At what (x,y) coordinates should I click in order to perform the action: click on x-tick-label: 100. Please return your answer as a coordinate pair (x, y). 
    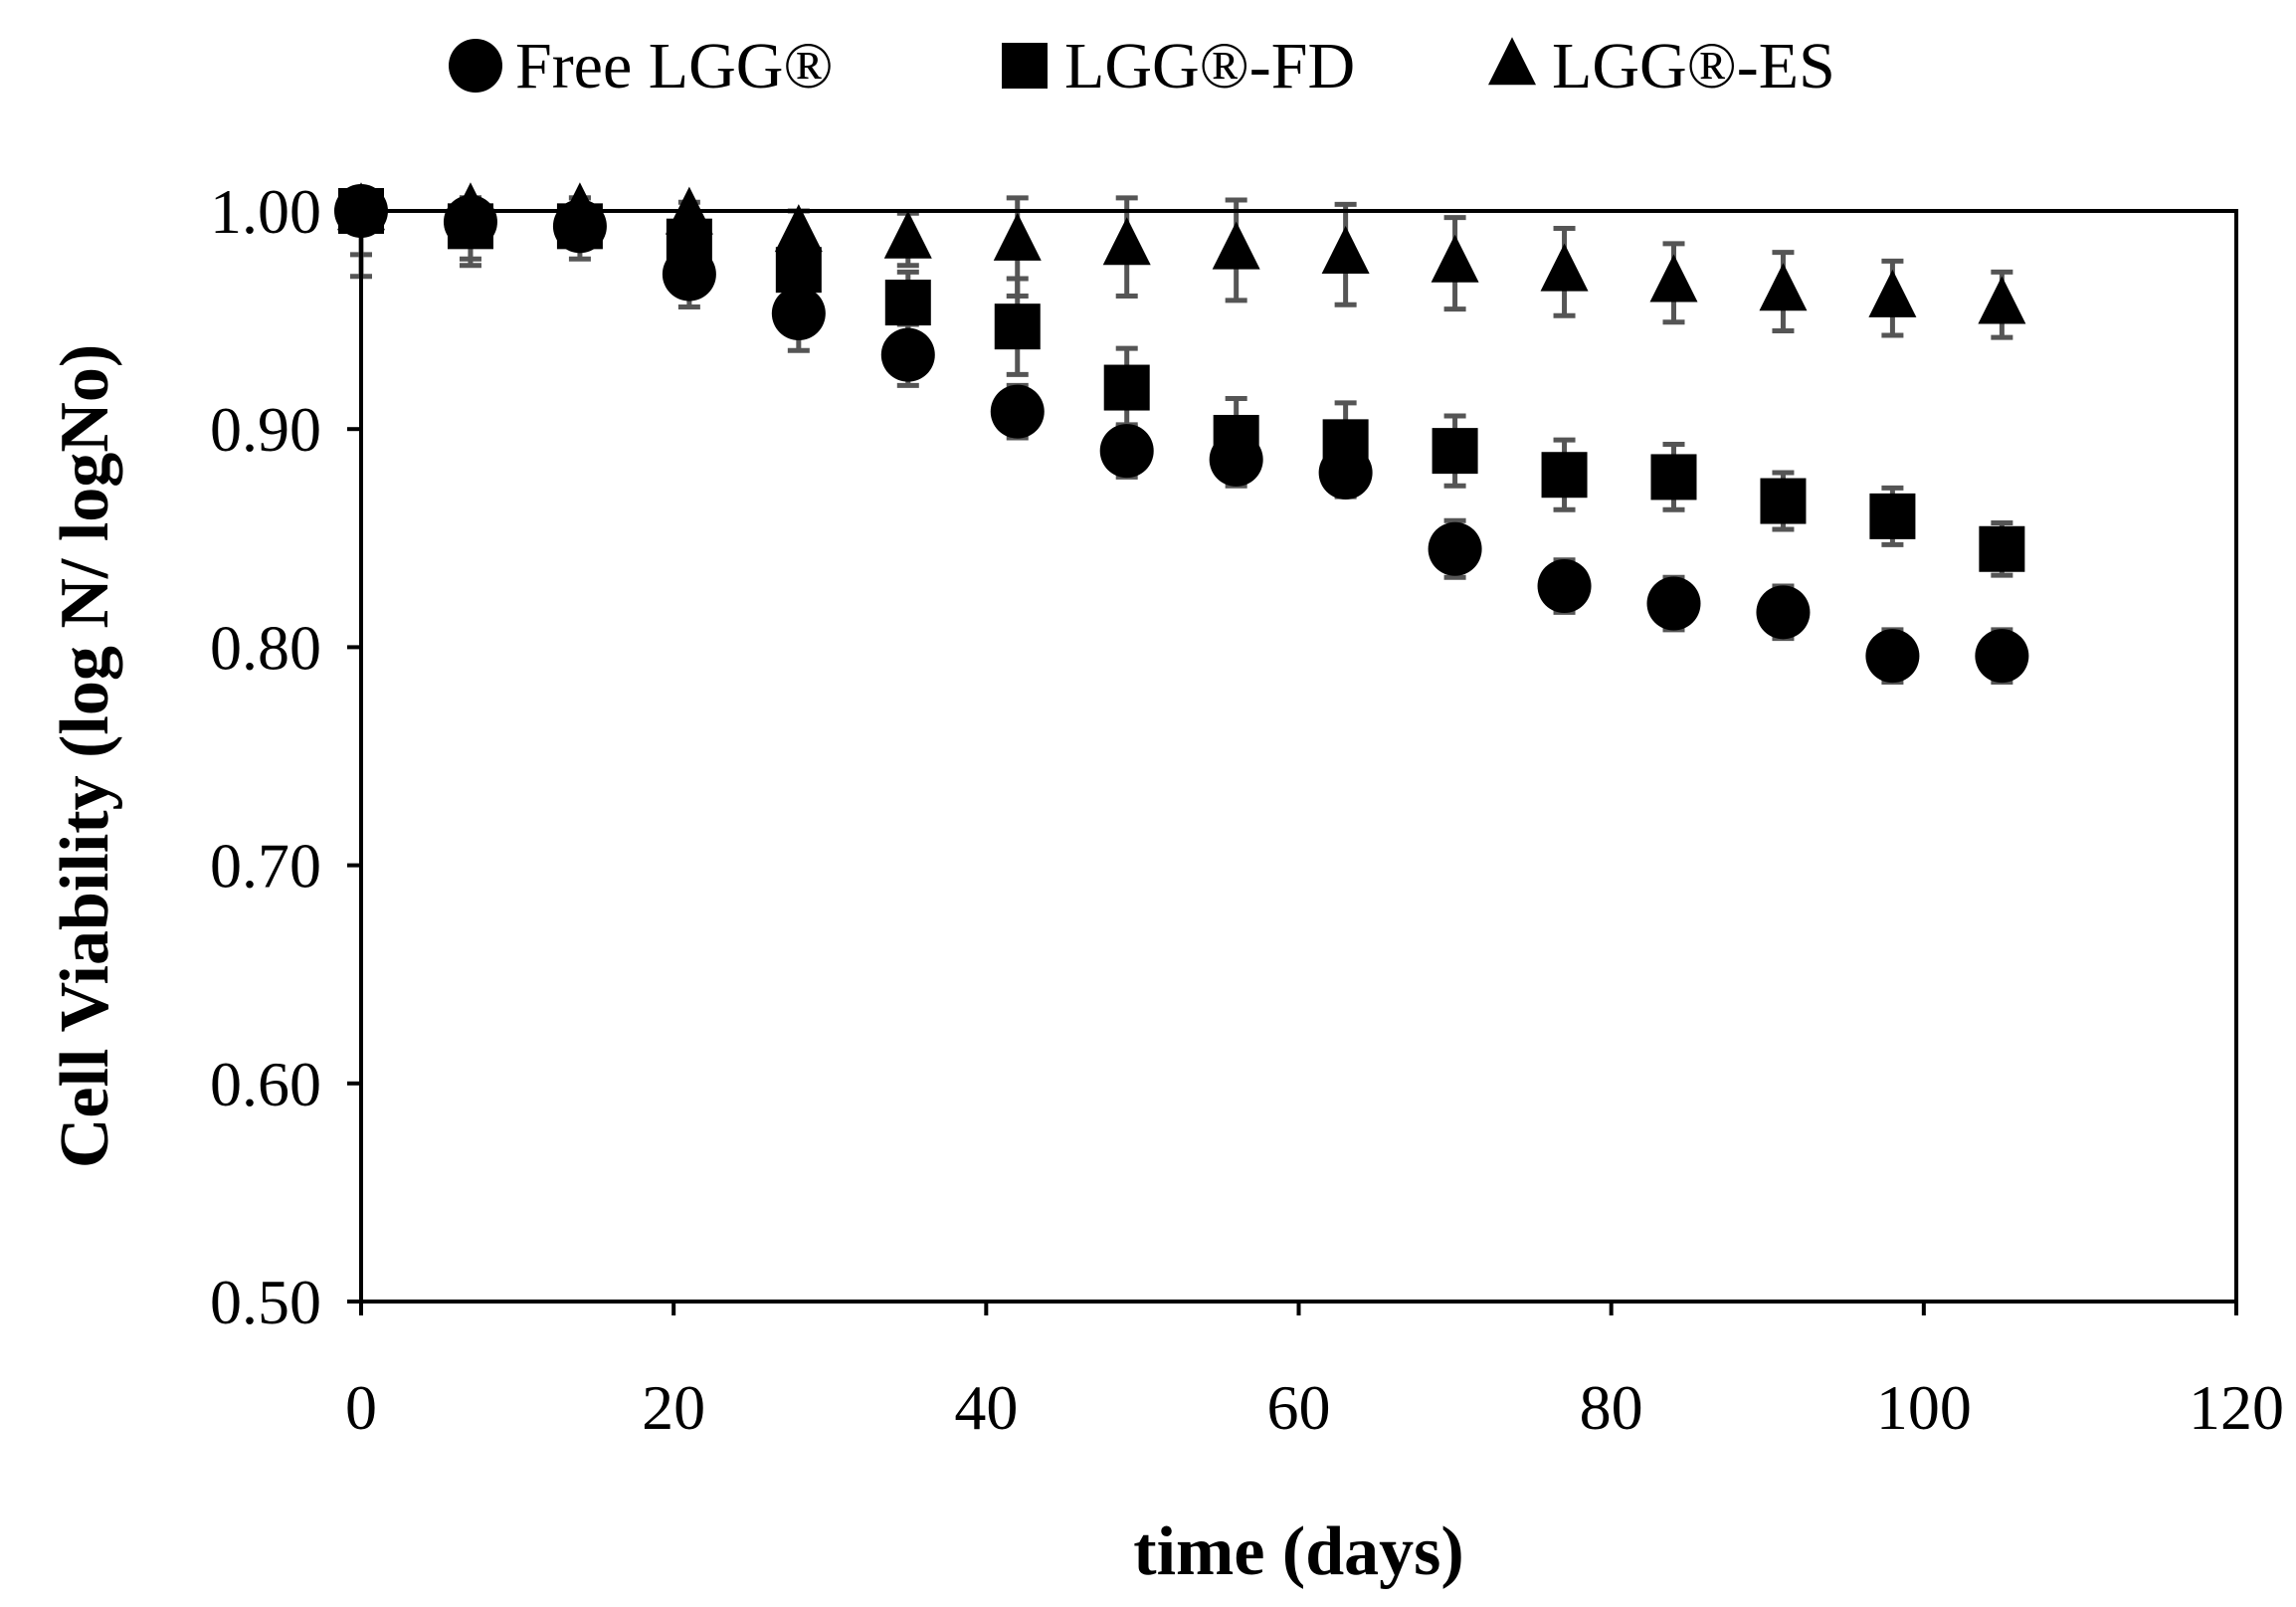
    Looking at the image, I should click on (1924, 1407).